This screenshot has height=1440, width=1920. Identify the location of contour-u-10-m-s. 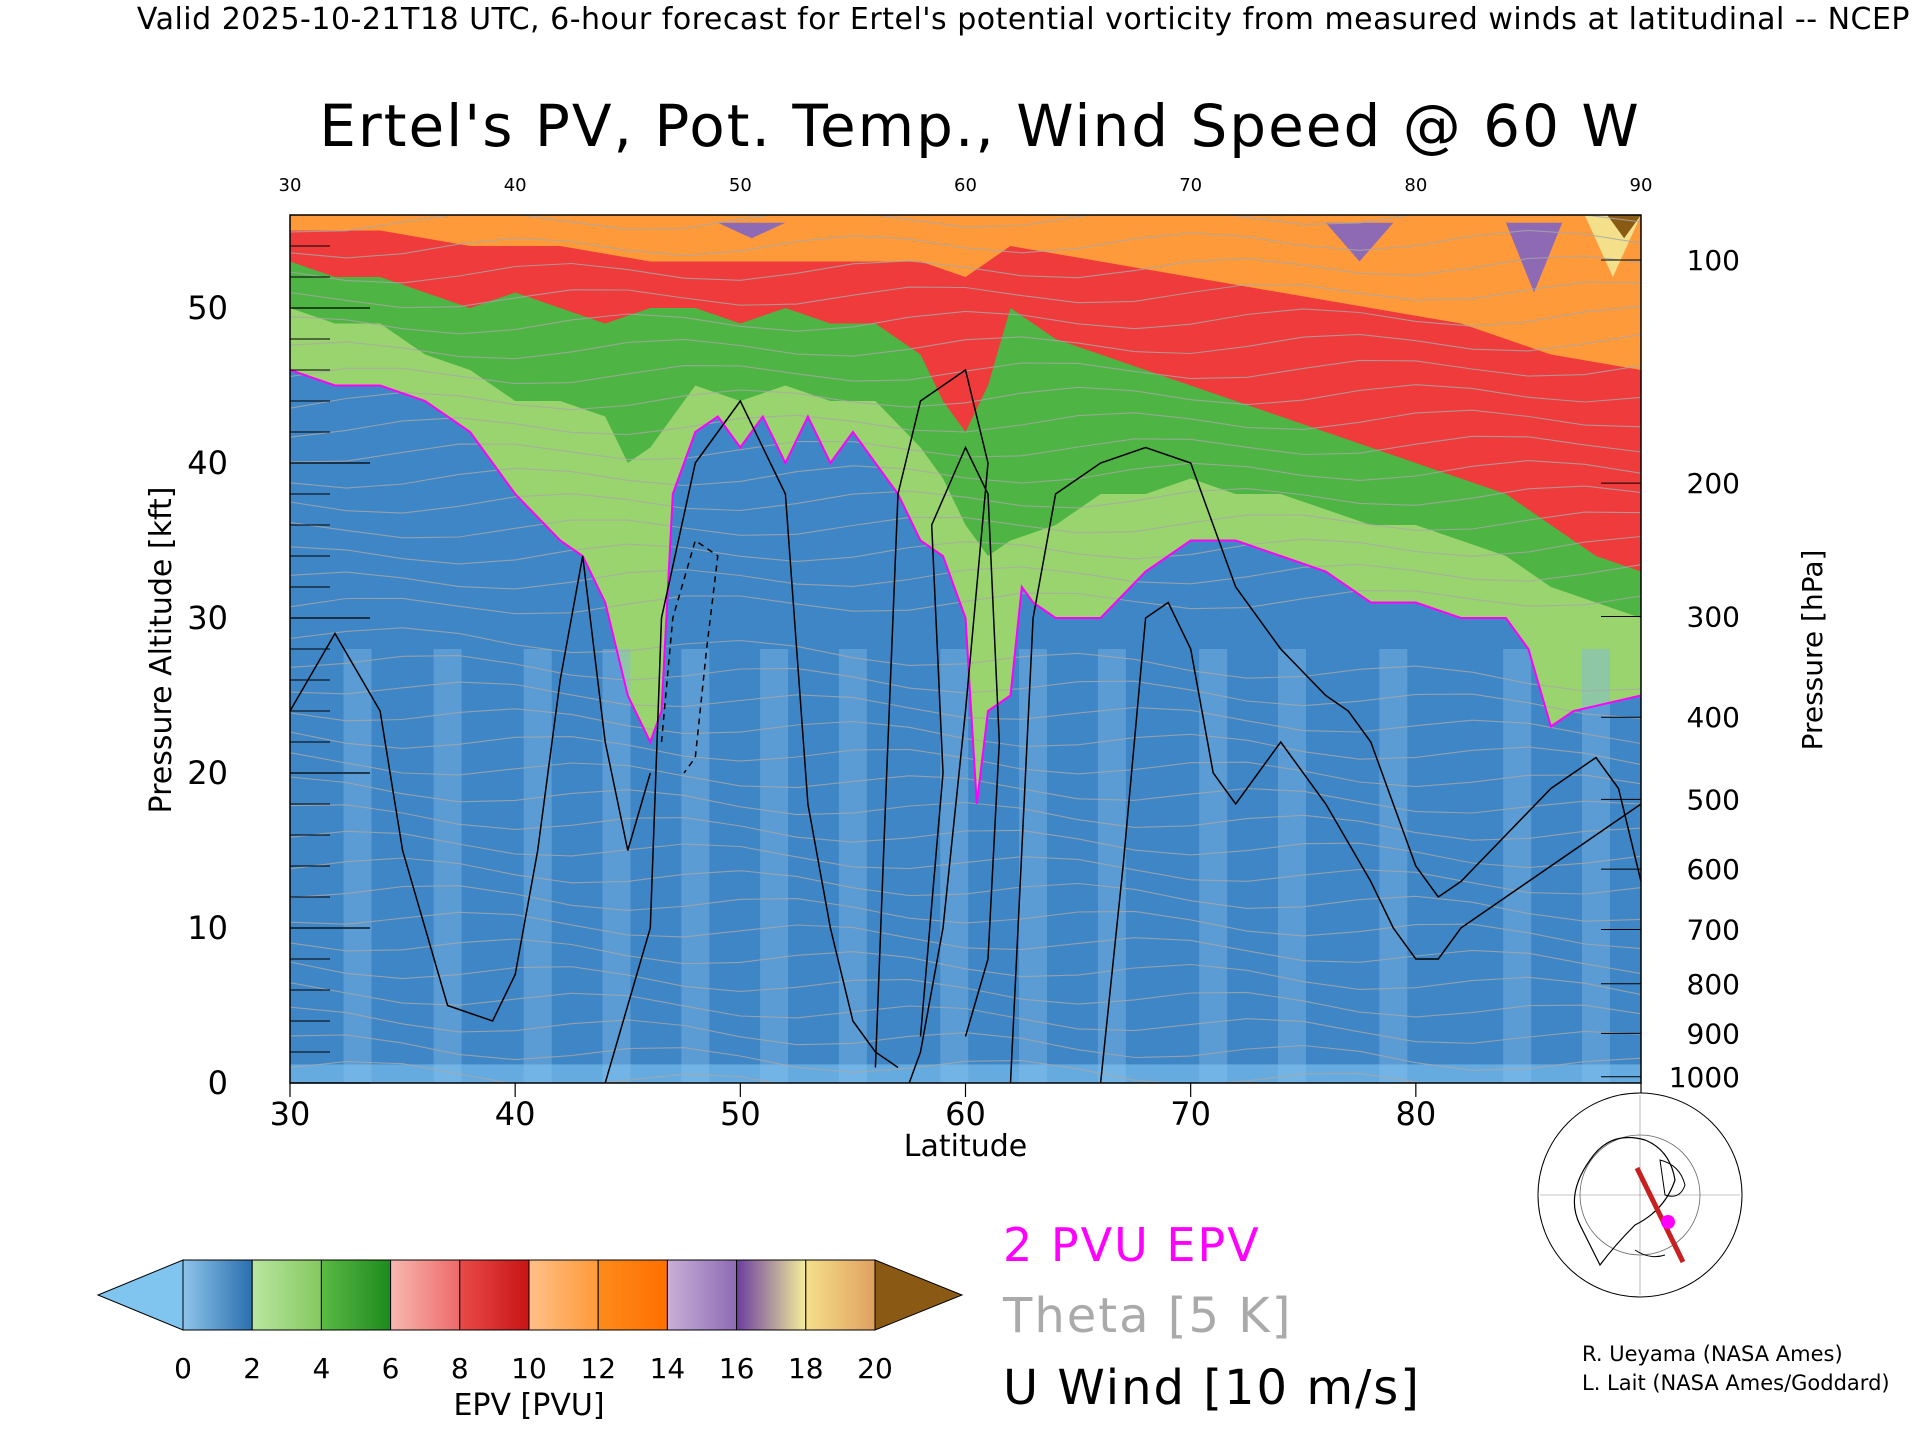
(689, 656).